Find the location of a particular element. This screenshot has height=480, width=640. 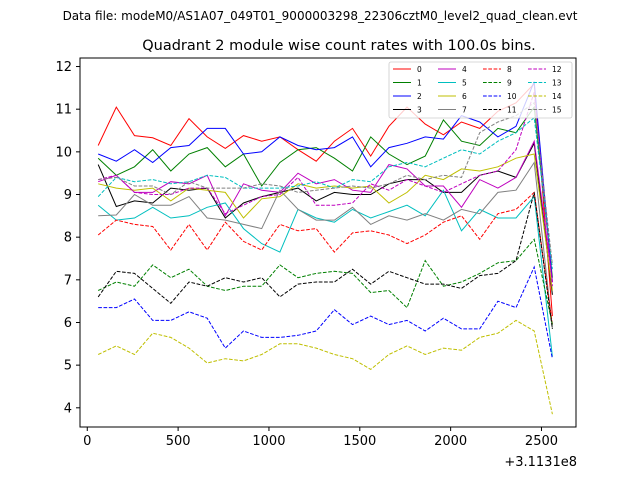

y-tick-label: 4 is located at coordinates (68, 408).